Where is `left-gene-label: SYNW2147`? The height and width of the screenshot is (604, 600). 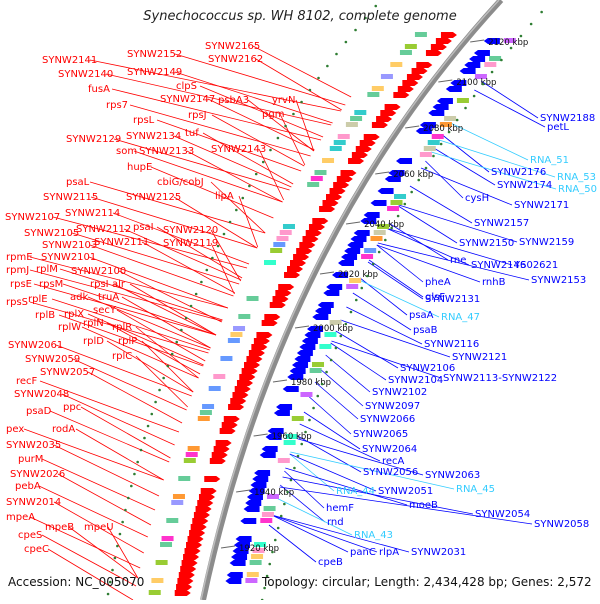 left-gene-label: SYNW2147 is located at coordinates (187, 99).